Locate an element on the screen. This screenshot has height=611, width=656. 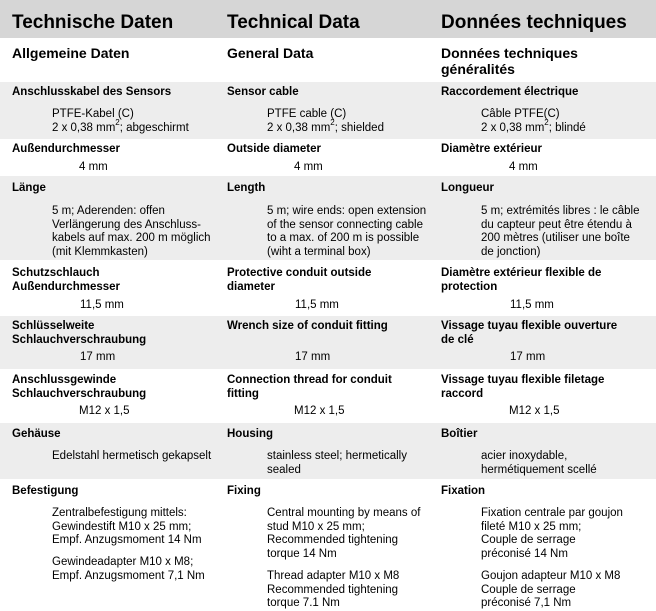
cable-value-de-line2: 2 x 0,38 mm2; abgeschirmt is located at coordinates (120, 127).